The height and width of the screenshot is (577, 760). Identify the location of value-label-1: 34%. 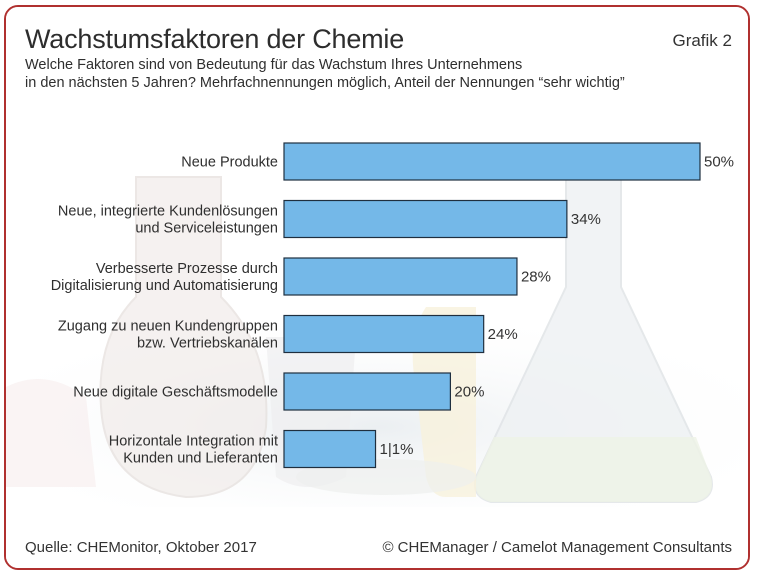
(586, 219).